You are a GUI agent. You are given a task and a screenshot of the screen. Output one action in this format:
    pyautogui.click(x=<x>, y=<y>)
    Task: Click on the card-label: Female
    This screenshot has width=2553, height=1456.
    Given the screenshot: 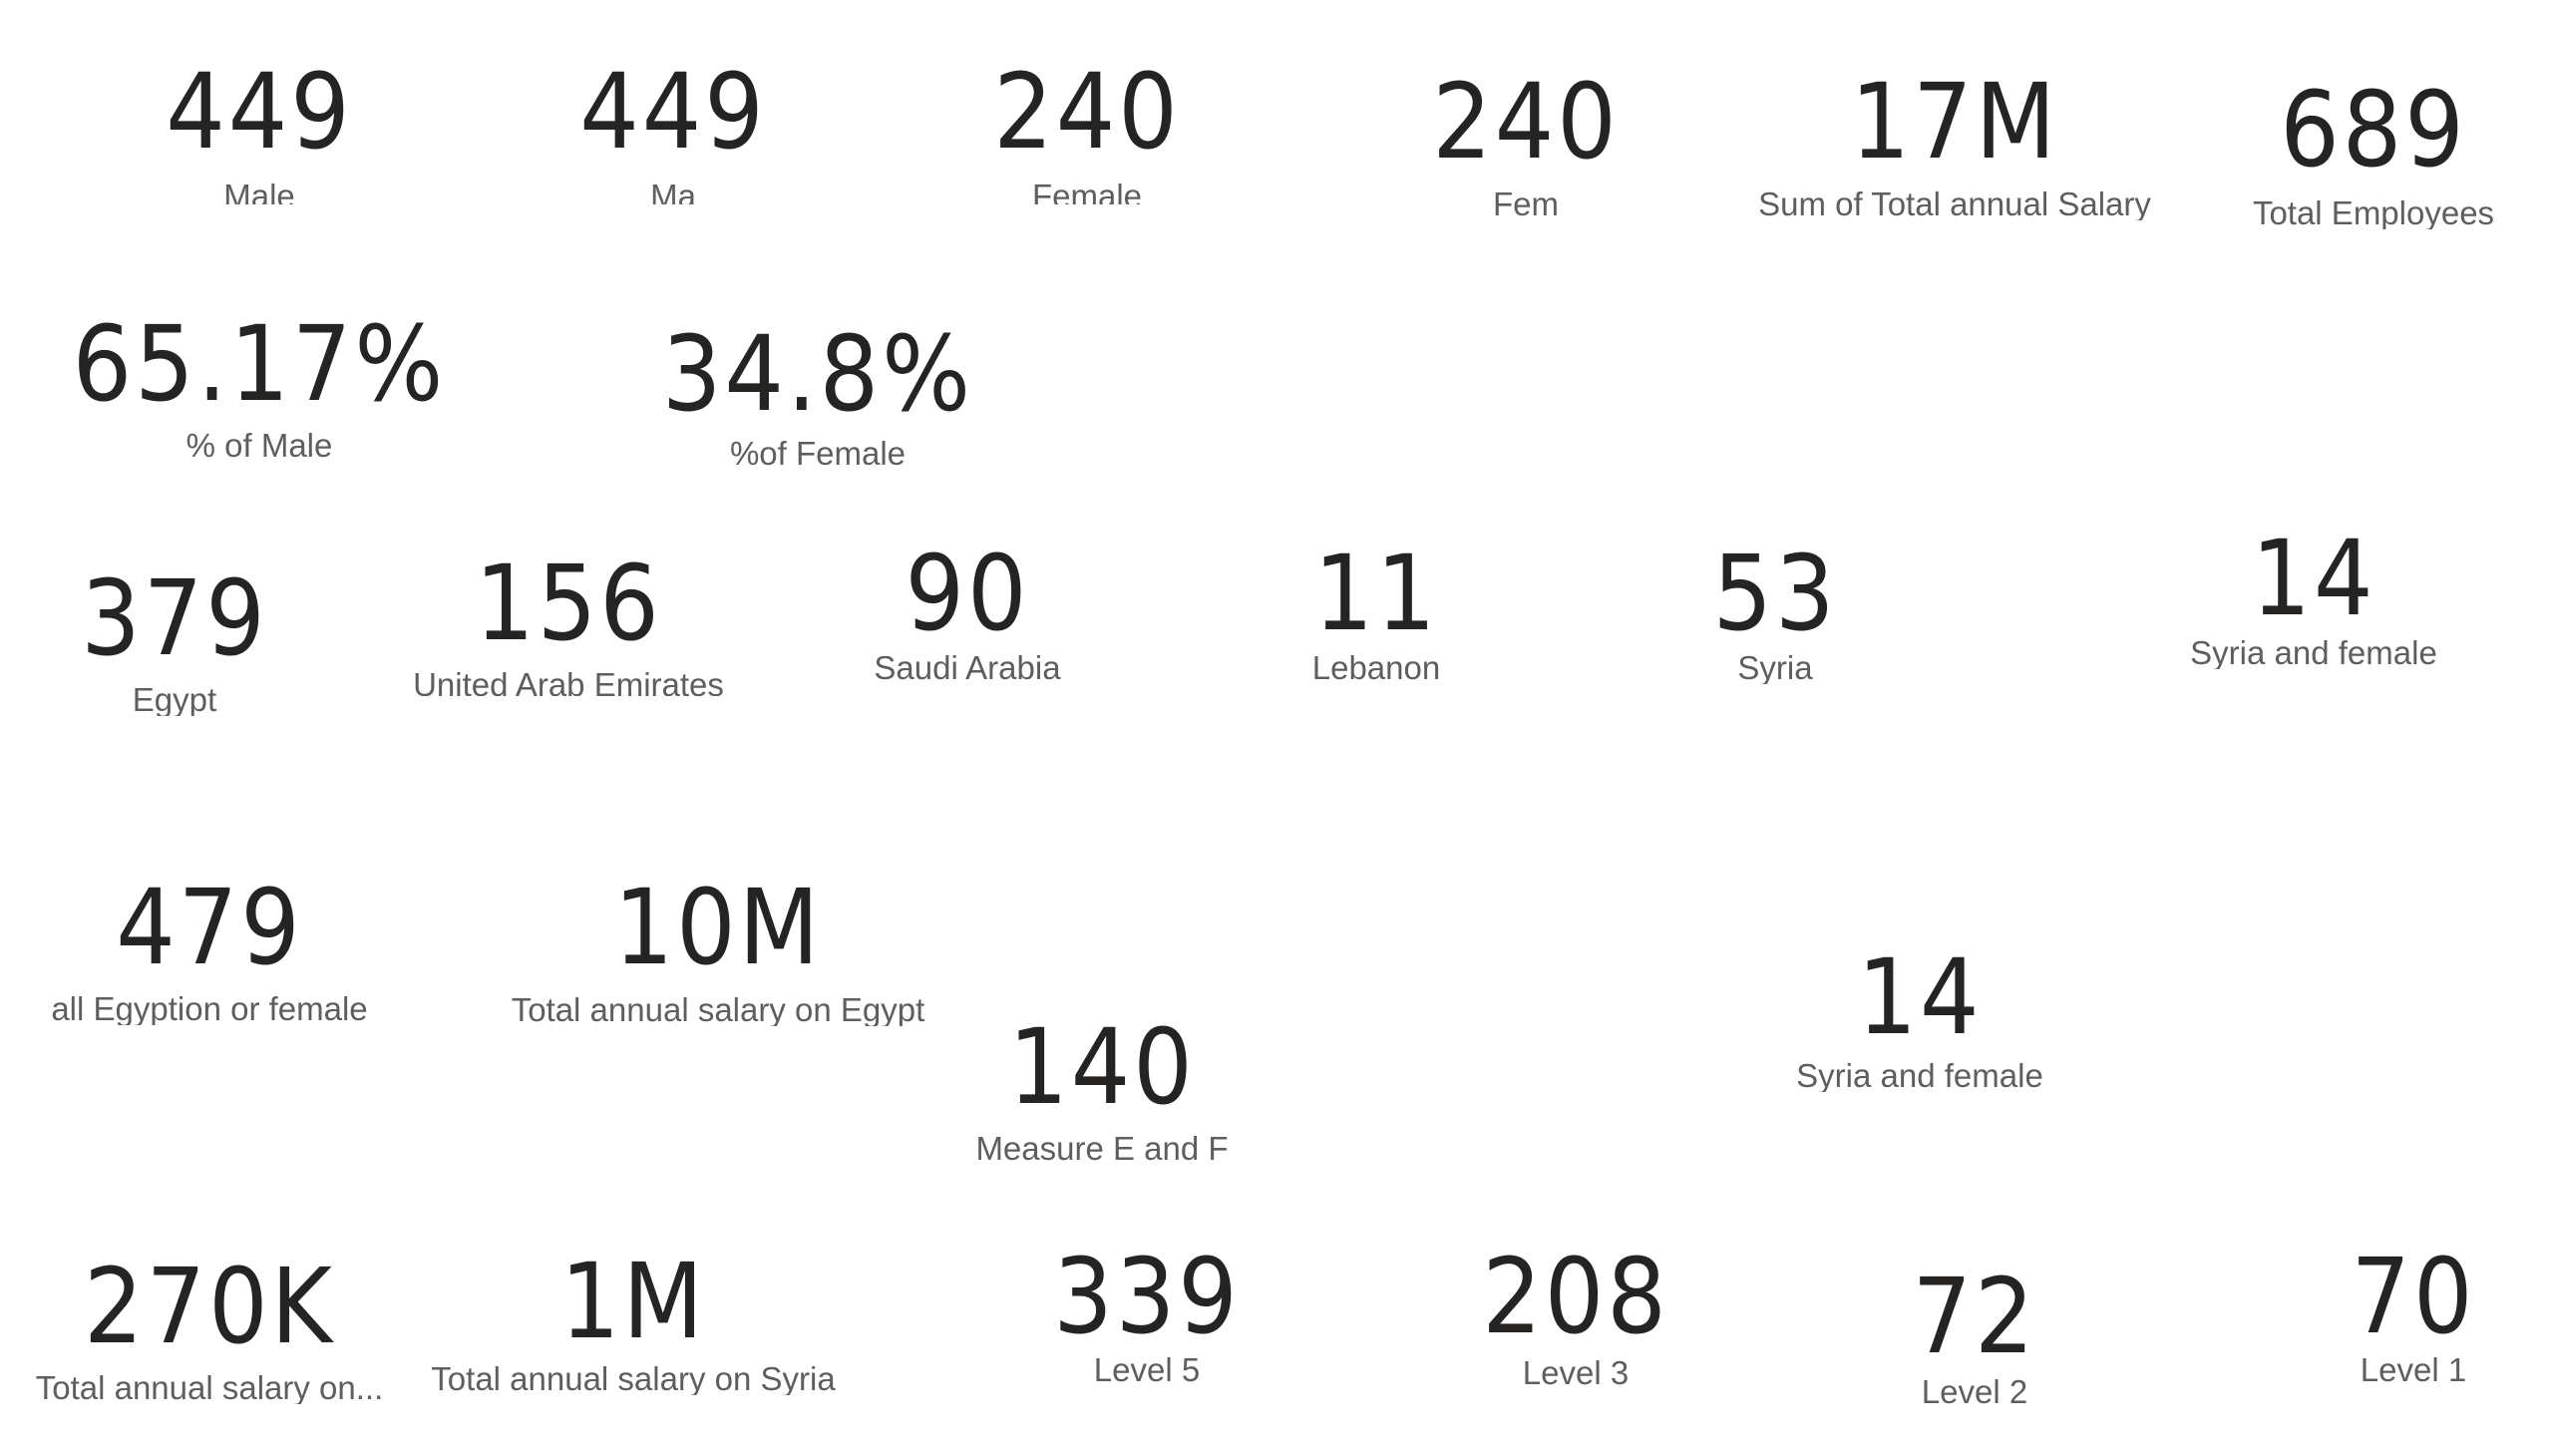 What is the action you would take?
    pyautogui.click(x=1087, y=192)
    